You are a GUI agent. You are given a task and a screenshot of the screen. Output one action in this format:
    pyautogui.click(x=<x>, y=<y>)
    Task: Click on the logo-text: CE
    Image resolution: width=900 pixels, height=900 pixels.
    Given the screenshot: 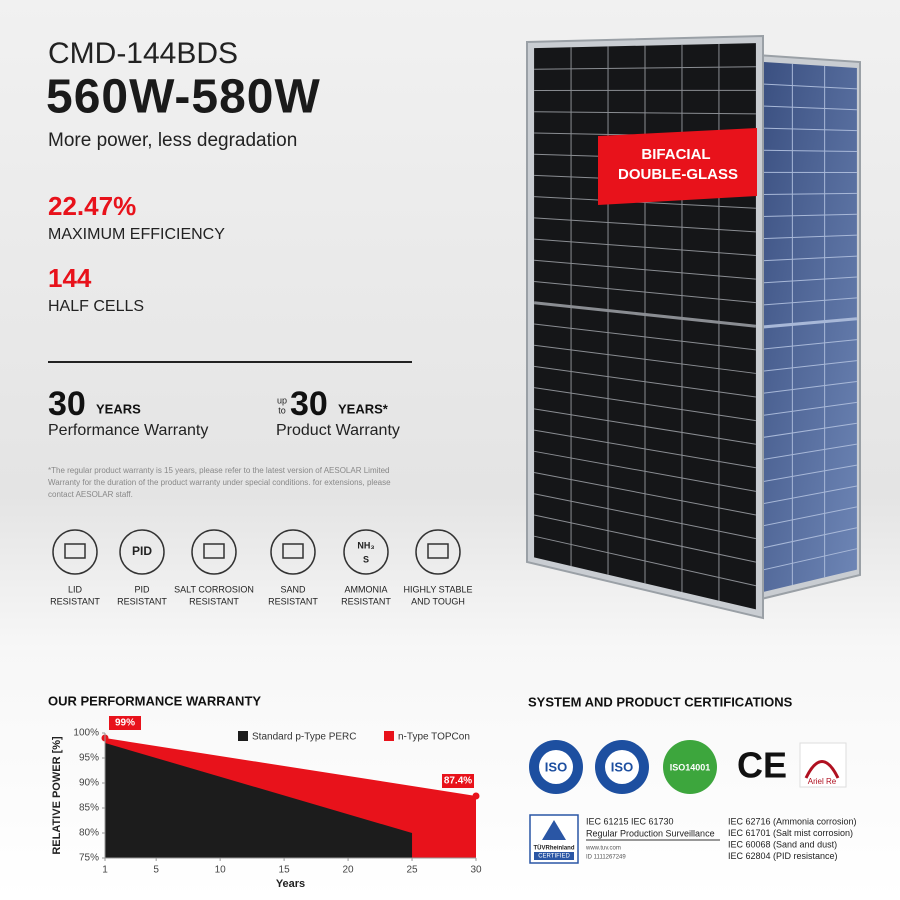 What is the action you would take?
    pyautogui.click(x=762, y=765)
    